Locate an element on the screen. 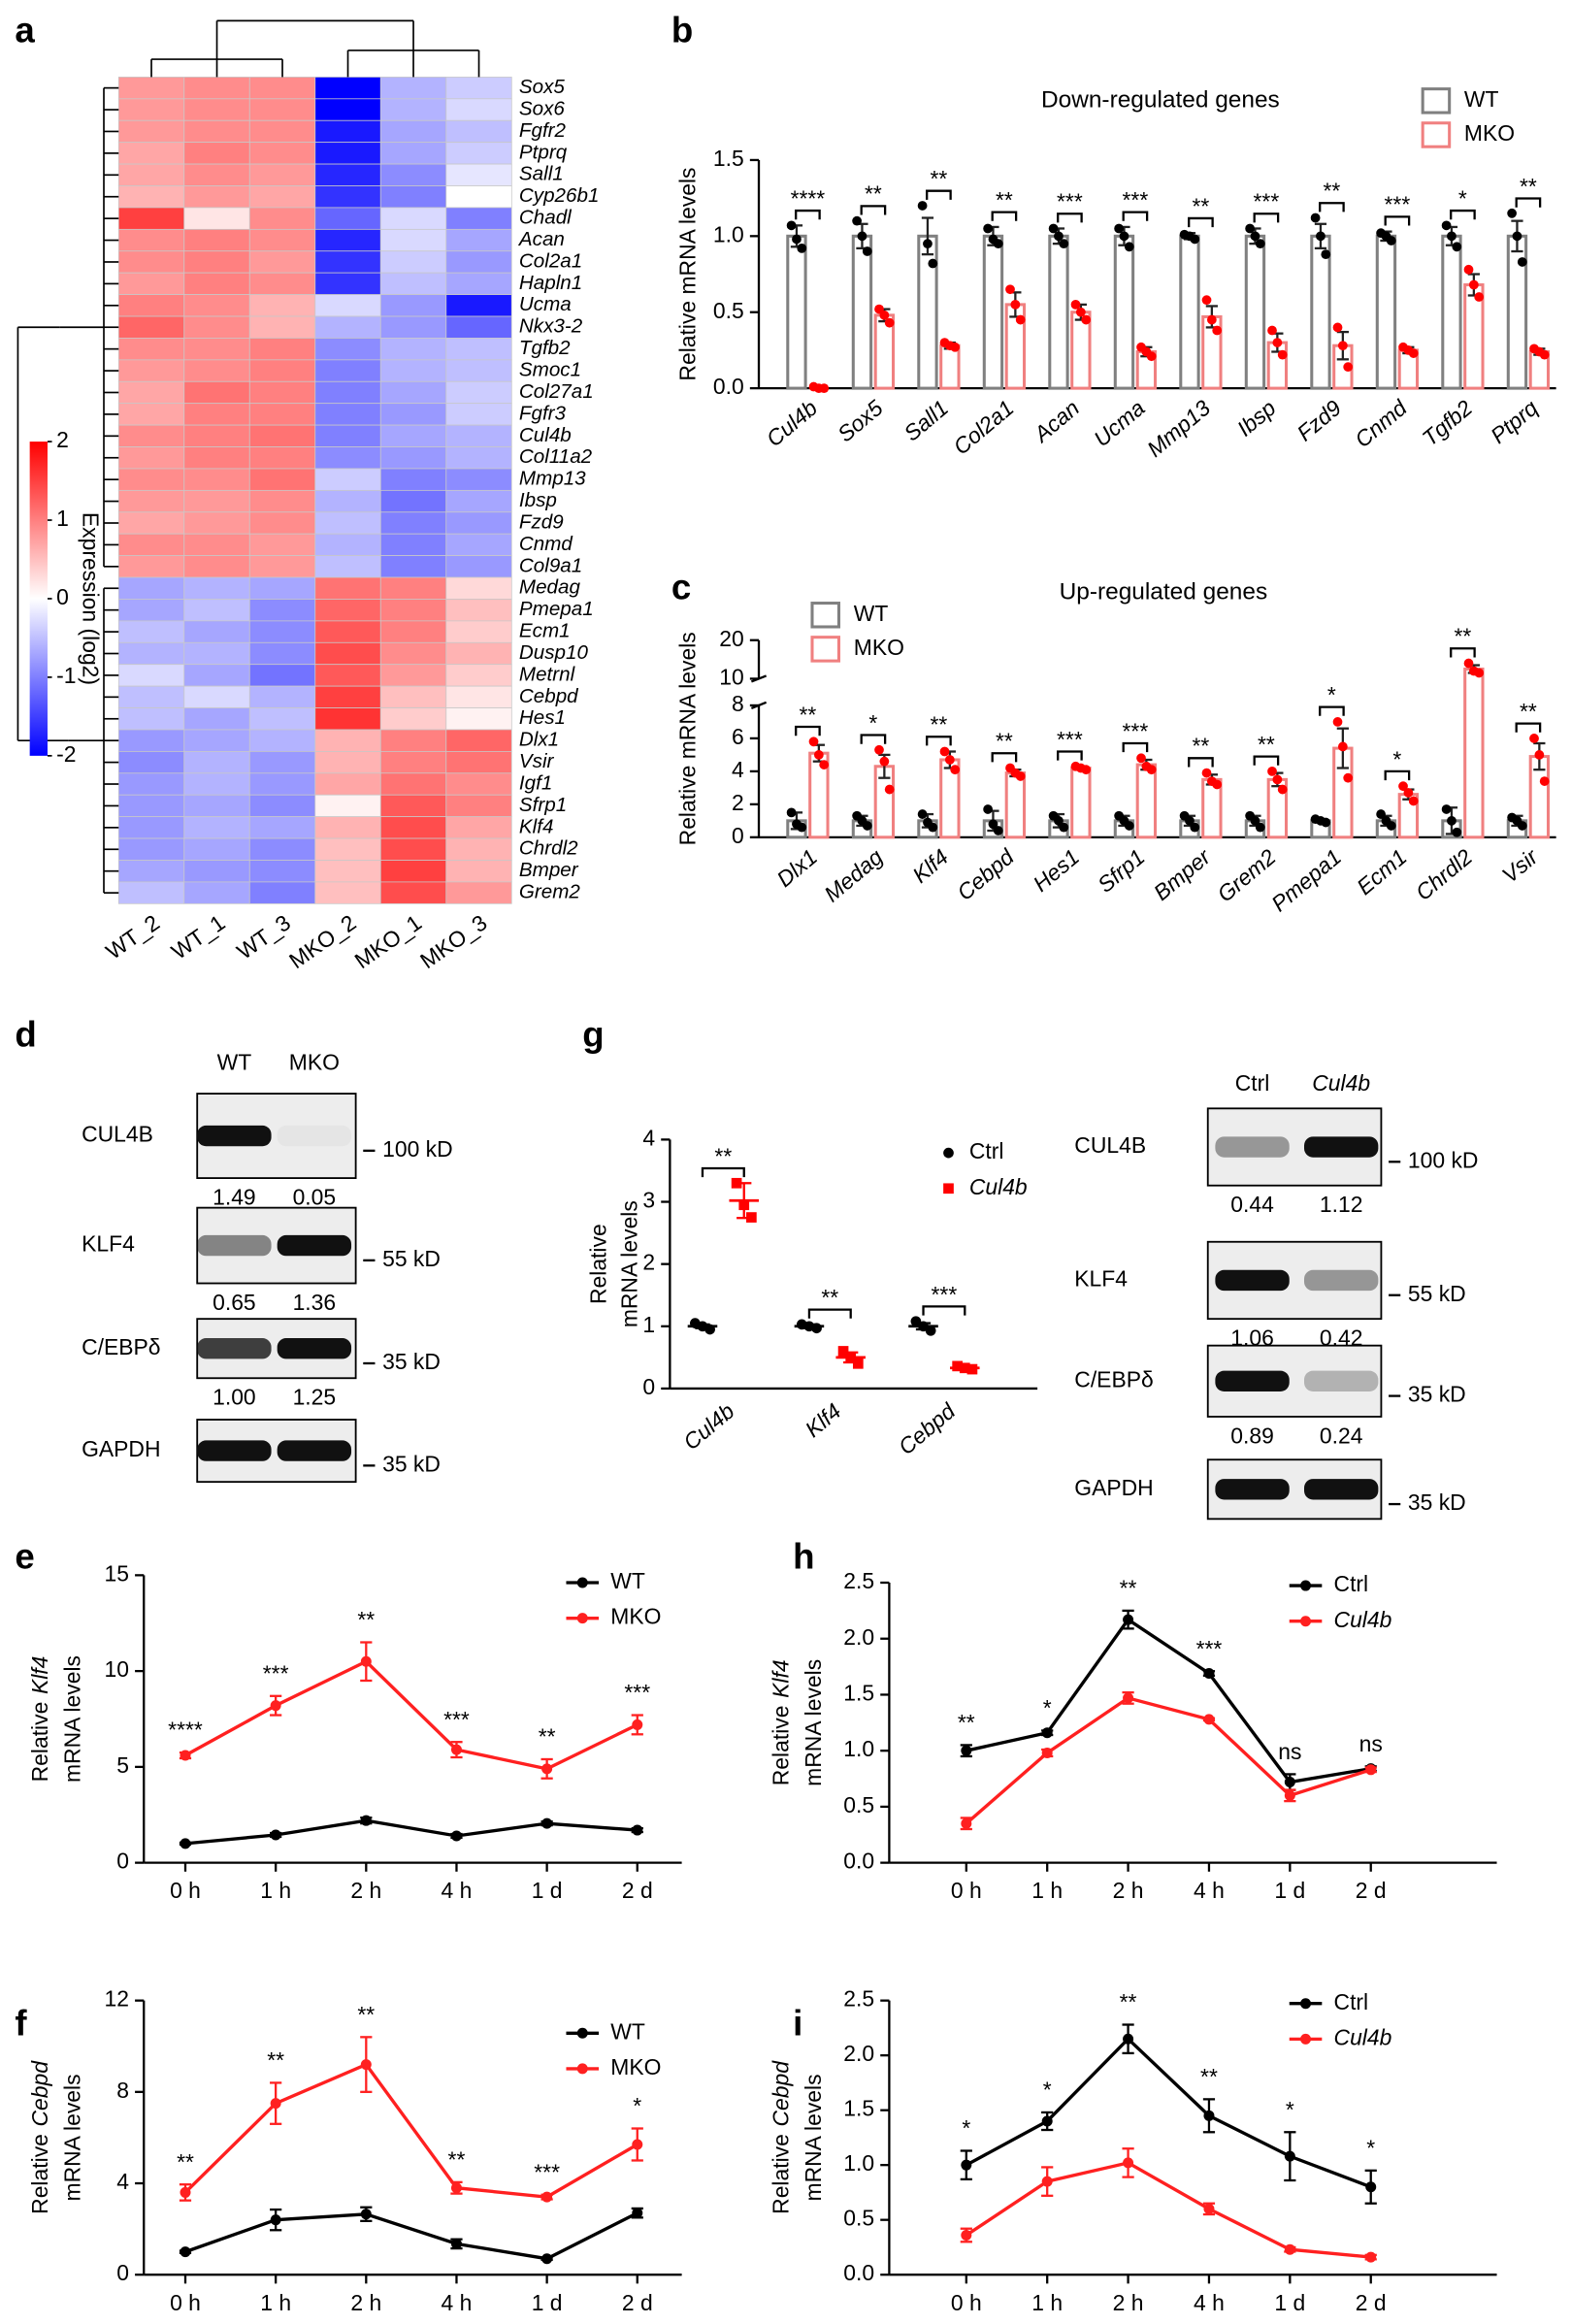  band-value-label: 0.65 is located at coordinates (234, 1302).